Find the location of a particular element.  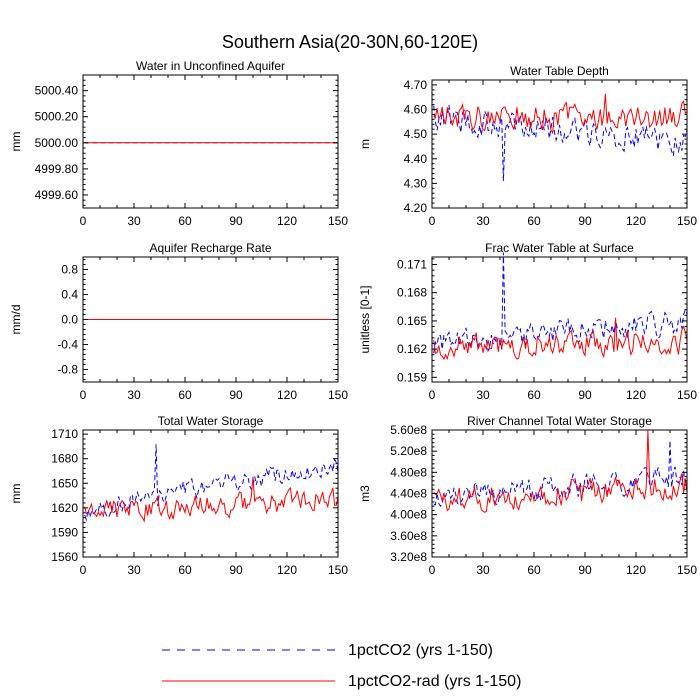

panel-title: Frac Water Table at Surface is located at coordinates (559, 248).